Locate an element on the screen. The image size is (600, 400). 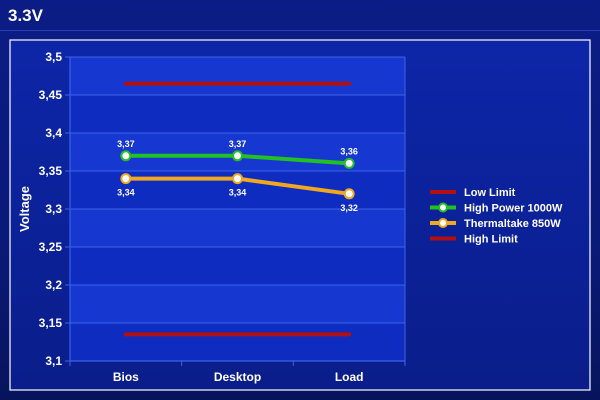
y-tick-label: 3,2 is located at coordinates (53, 285).